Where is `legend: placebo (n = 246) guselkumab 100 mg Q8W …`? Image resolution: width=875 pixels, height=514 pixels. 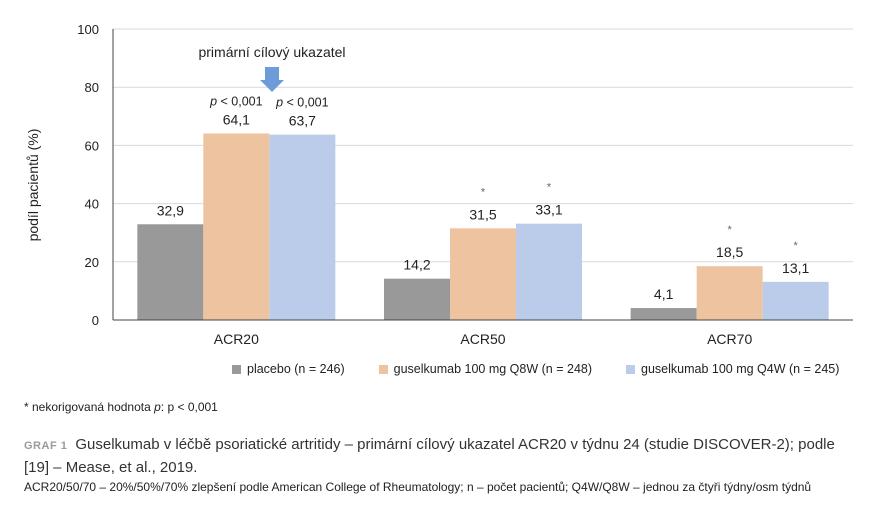
legend: placebo (n = 246) guselkumab 100 mg Q8W … is located at coordinates (535, 369).